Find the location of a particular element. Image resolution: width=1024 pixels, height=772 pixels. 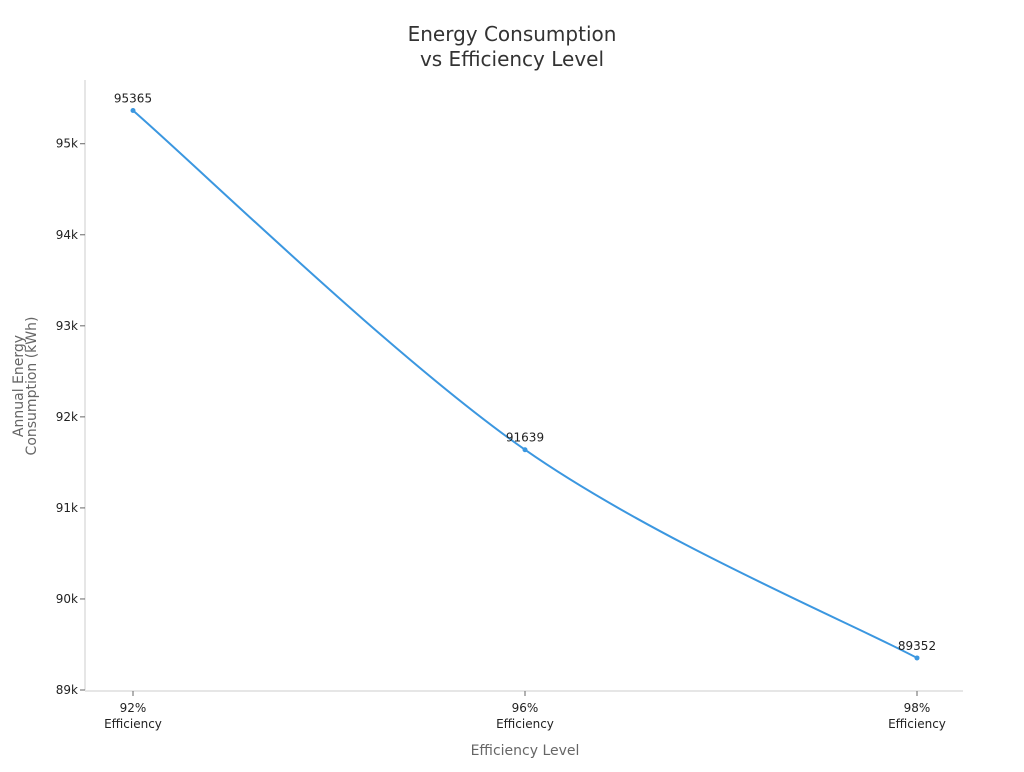

y-axis-title: Annual Energy Consumption (kWh) is located at coordinates (25, 386).